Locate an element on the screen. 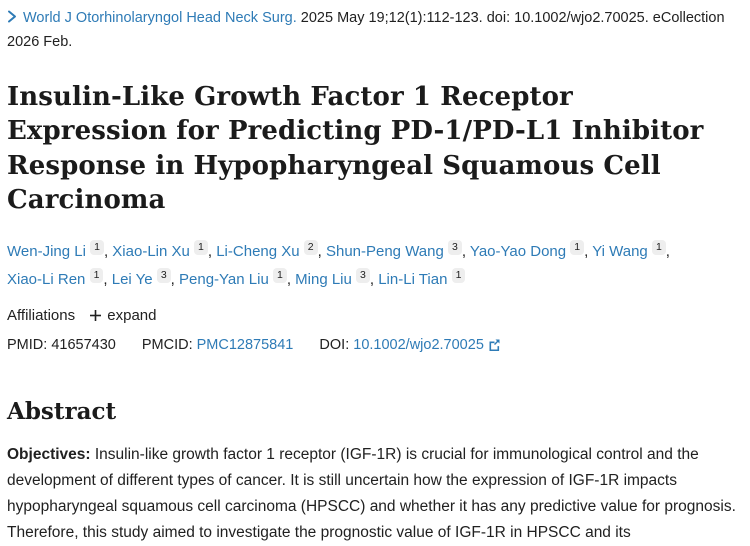  author-item: Lin-Li Tian 1 is located at coordinates (422, 277).